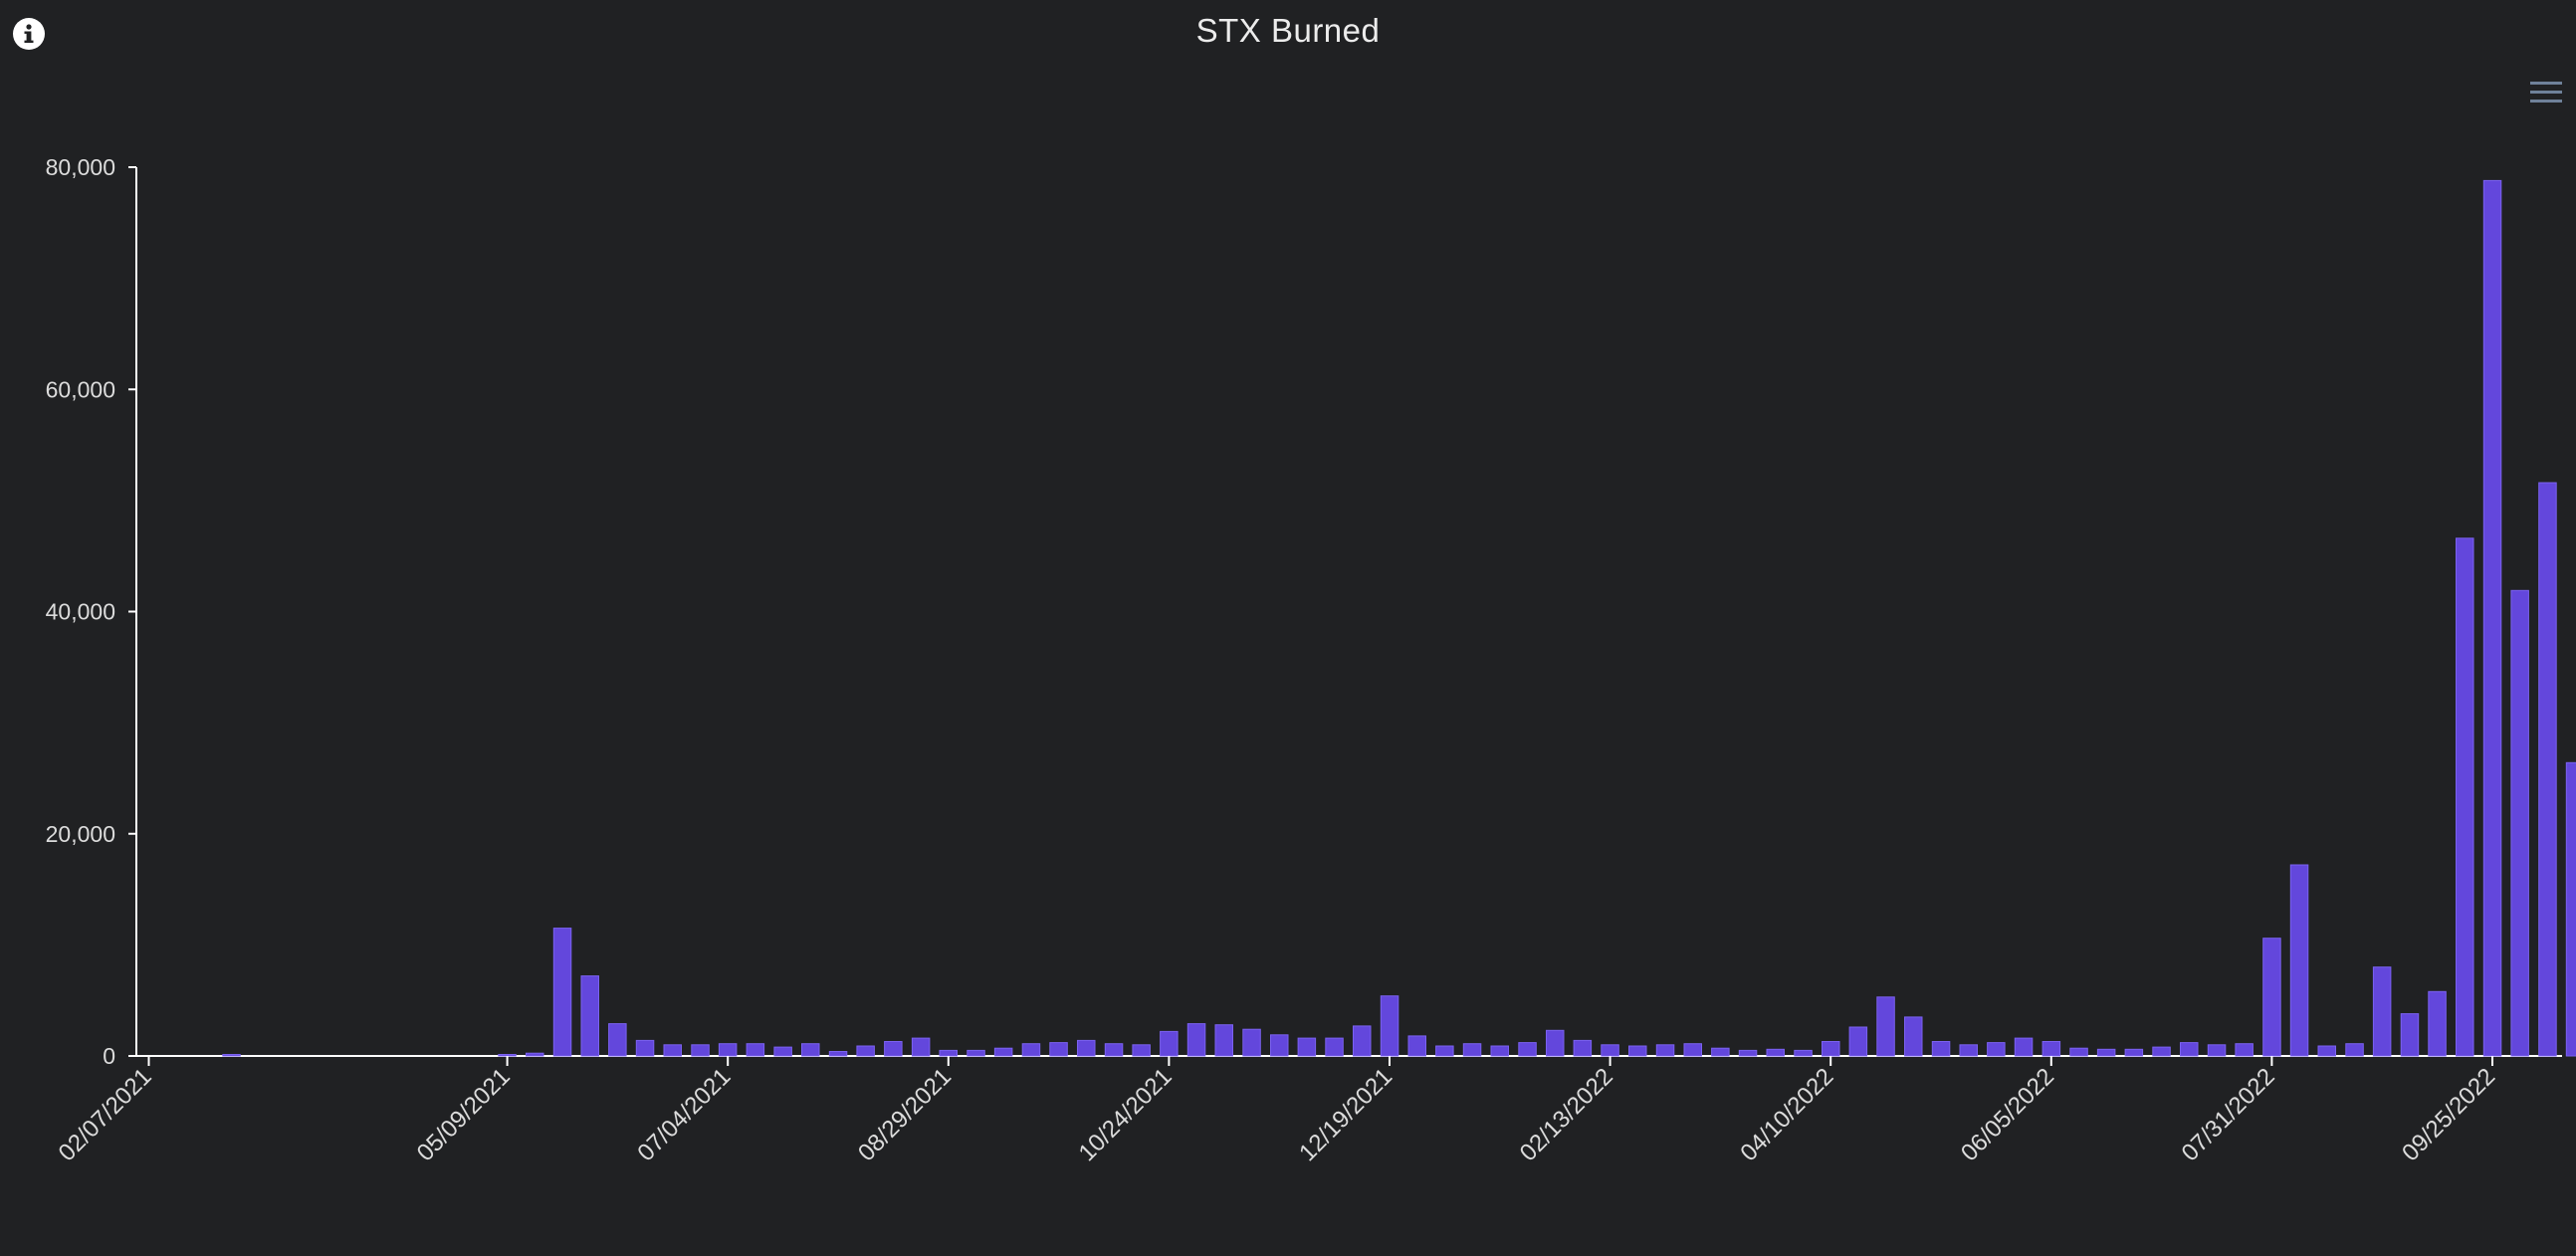  What do you see at coordinates (684, 1114) in the screenshot?
I see `x-tick-label: 07/04/2021` at bounding box center [684, 1114].